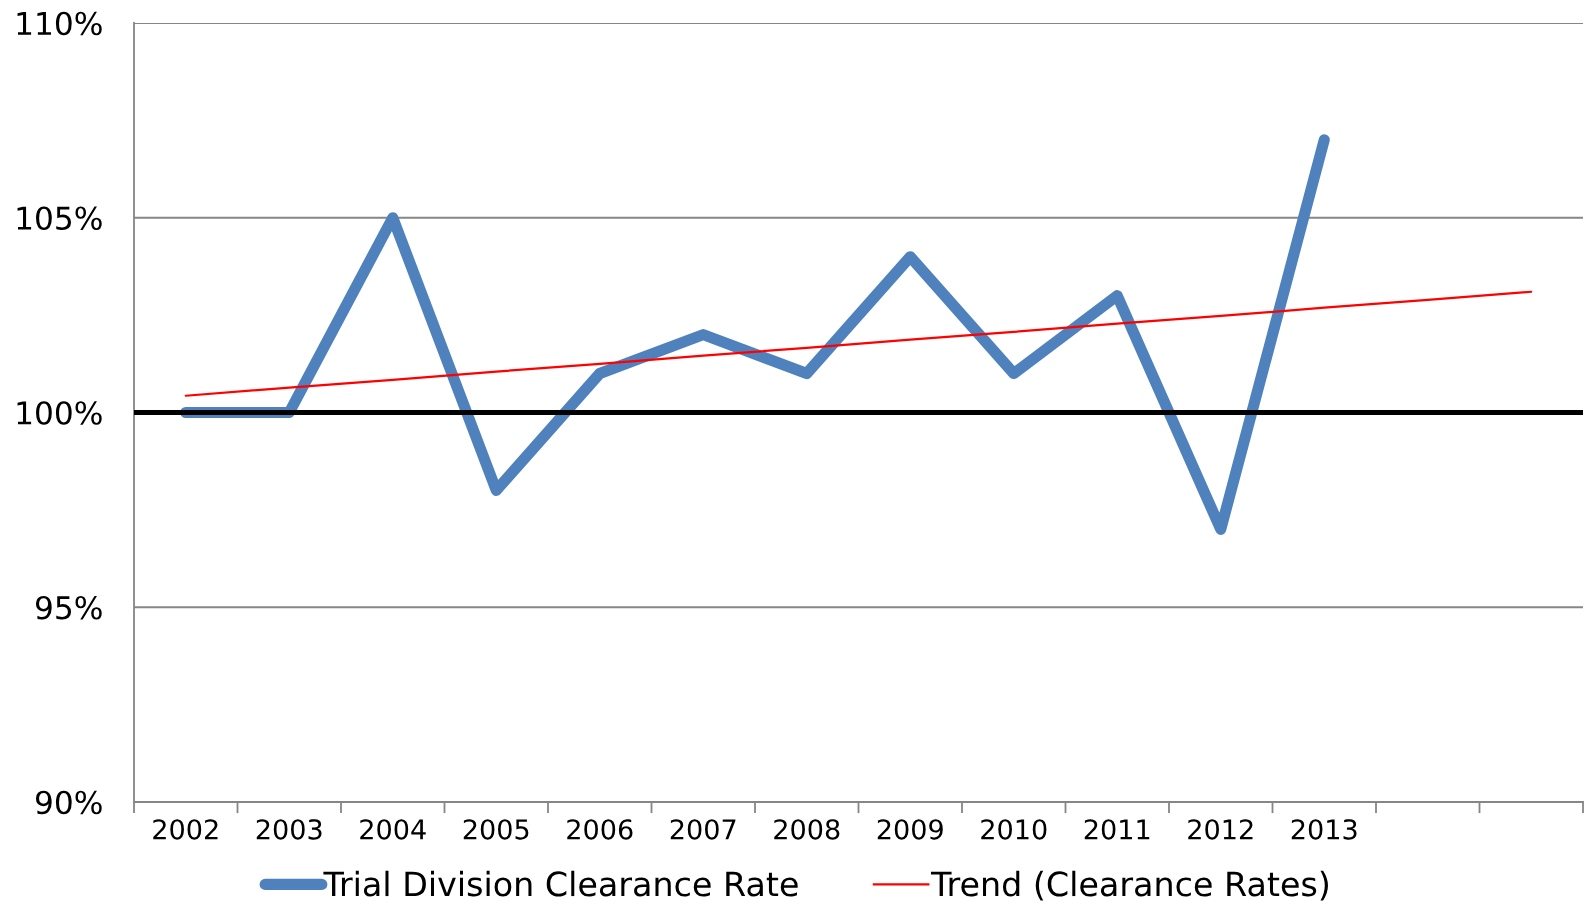 This screenshot has height=923, width=1596. I want to click on x-tick-label: 2007, so click(703, 829).